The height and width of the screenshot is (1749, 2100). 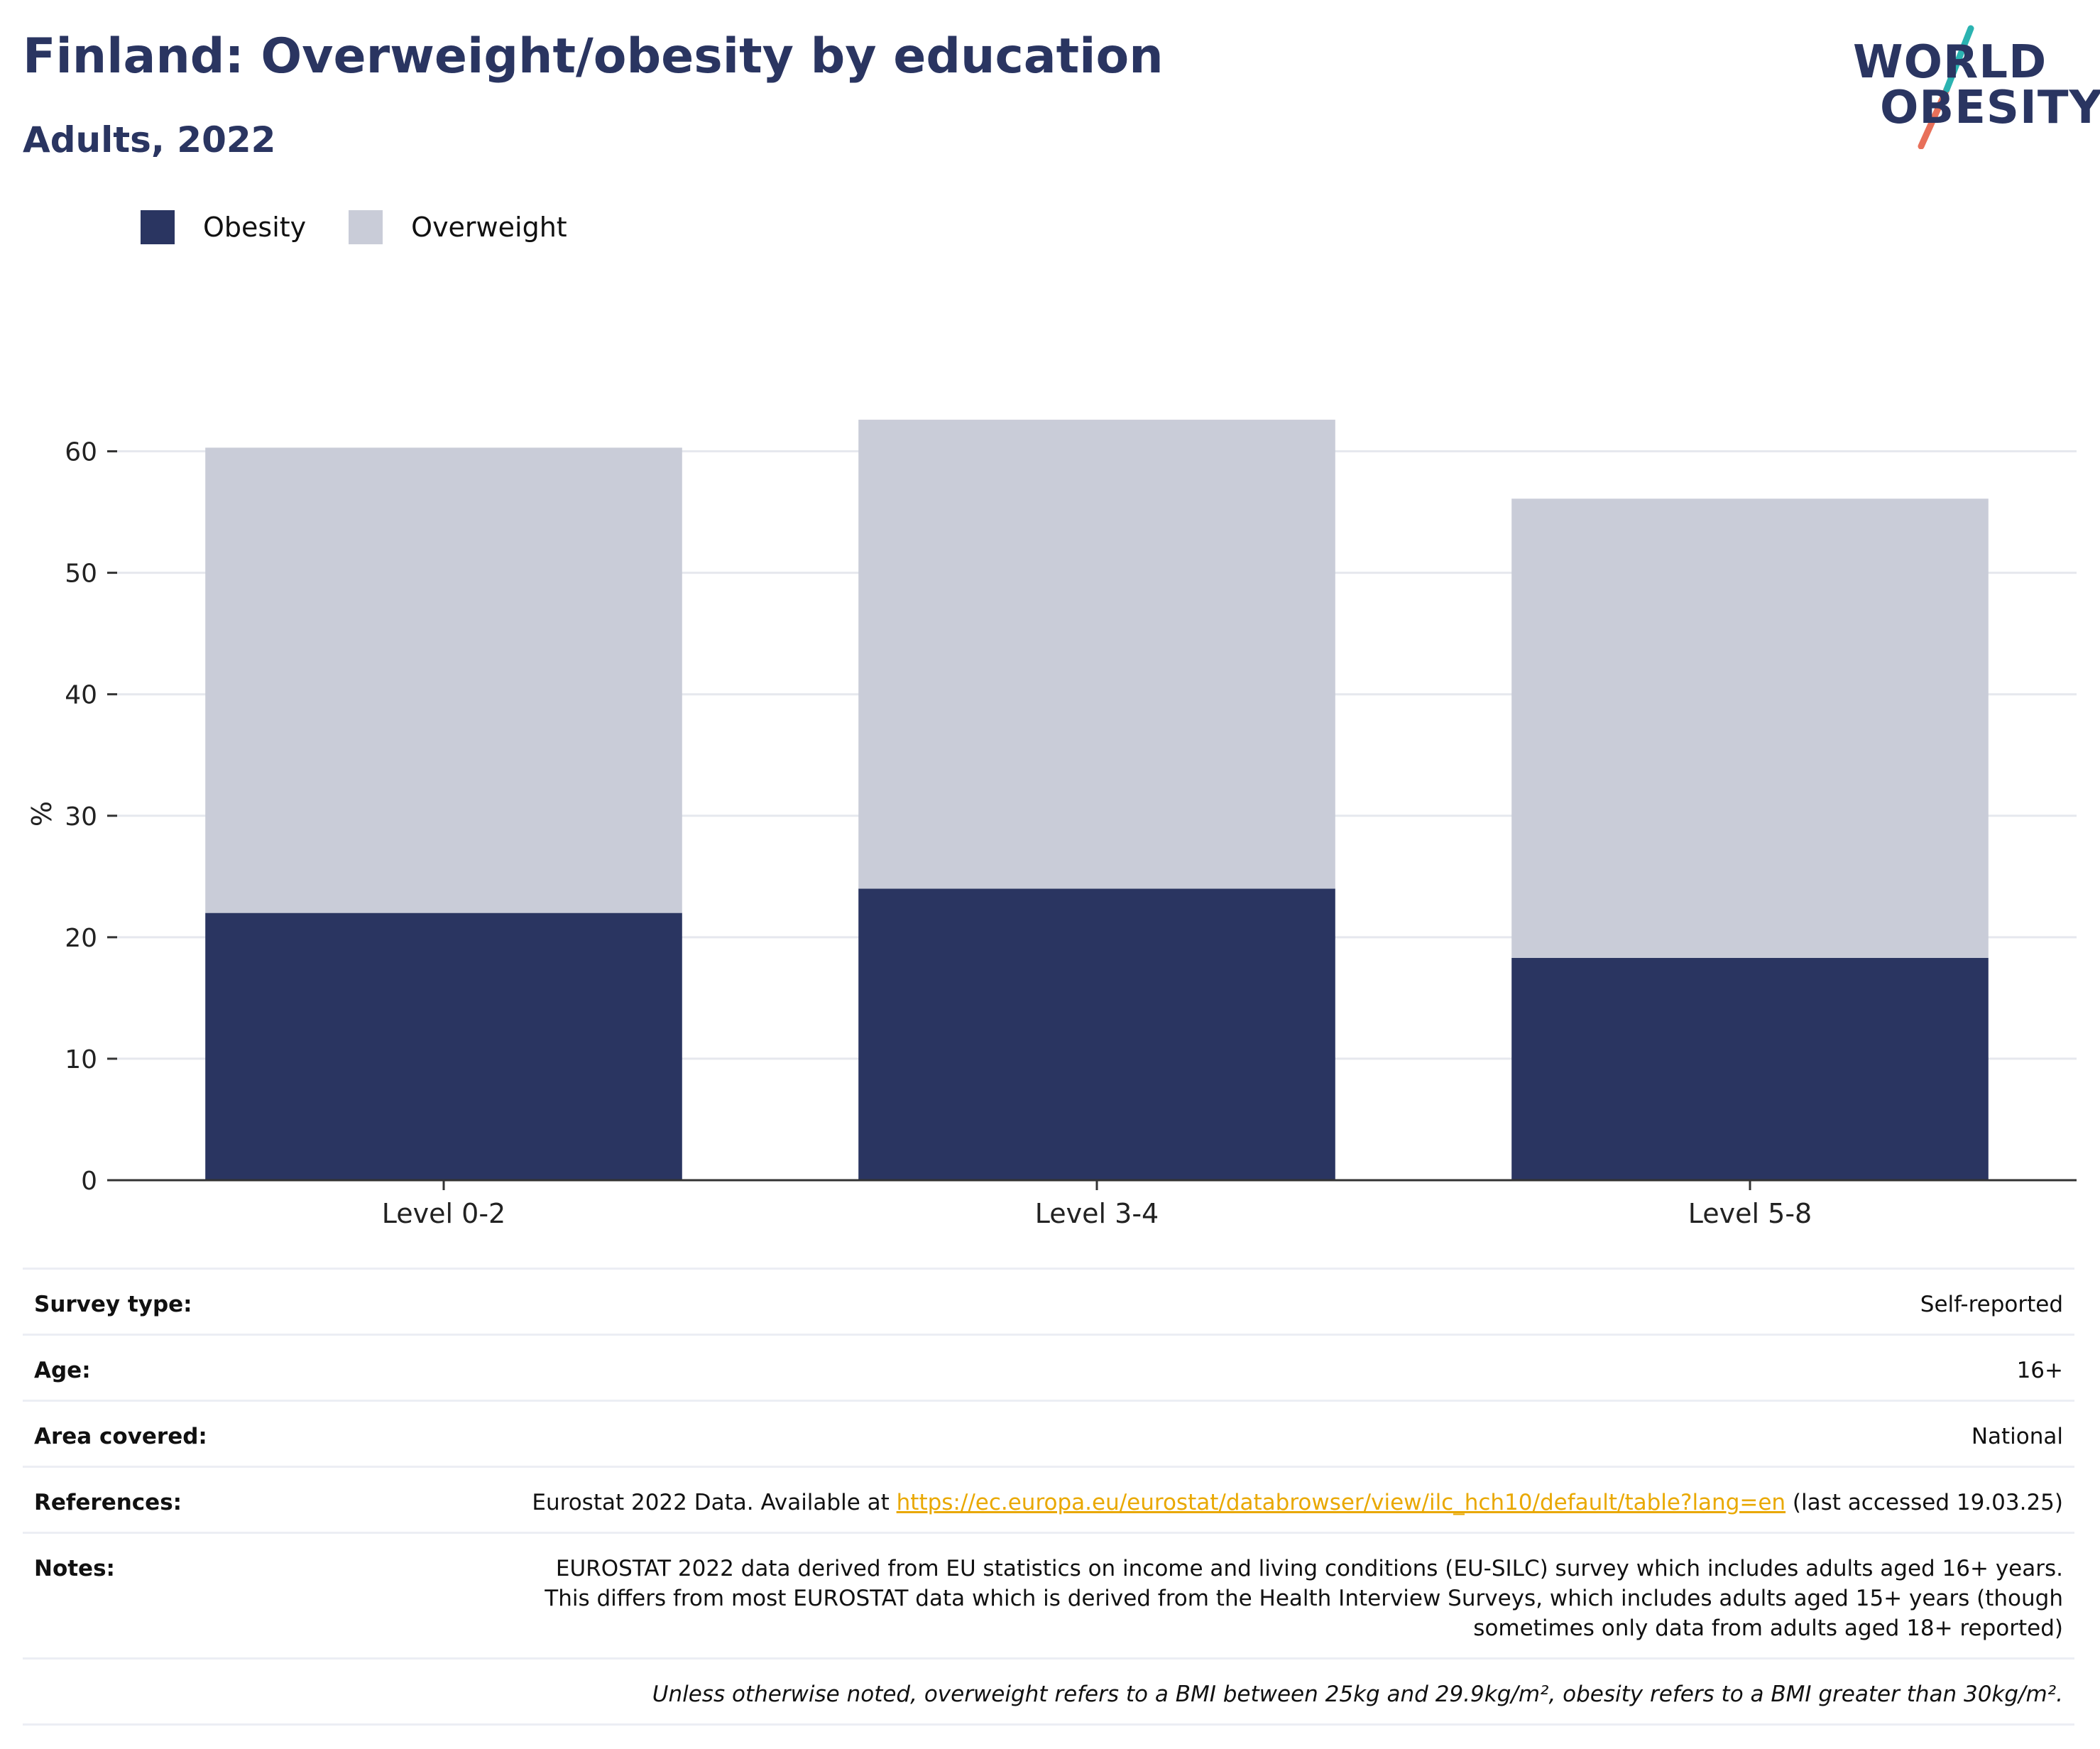 What do you see at coordinates (443, 1213) in the screenshot?
I see `x-tick-label: Level 0-2` at bounding box center [443, 1213].